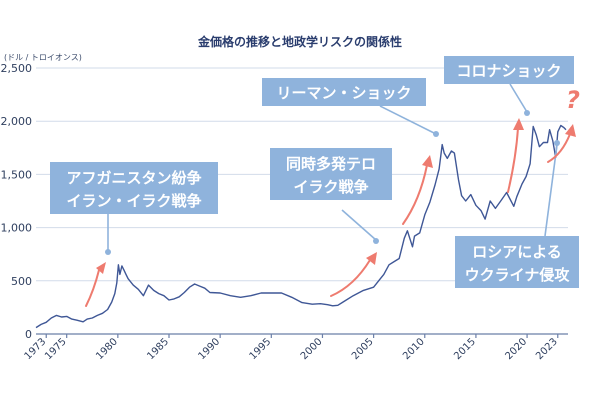  Describe the element at coordinates (415, 194) in the screenshot. I see `rise-arrow-2008` at that location.